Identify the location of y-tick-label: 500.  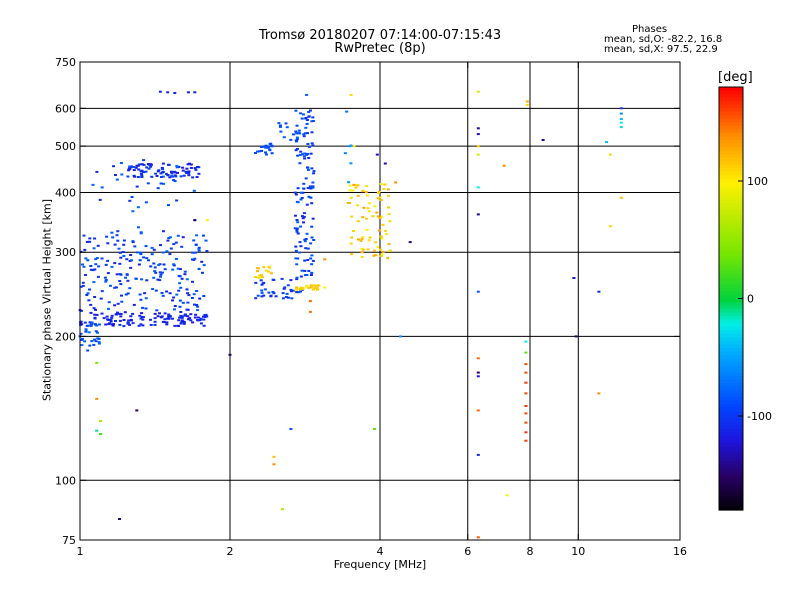
(65, 146).